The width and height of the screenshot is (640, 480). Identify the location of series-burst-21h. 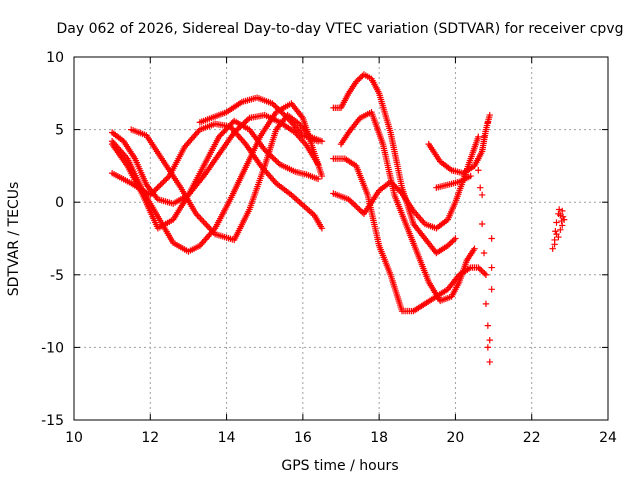
(485, 242).